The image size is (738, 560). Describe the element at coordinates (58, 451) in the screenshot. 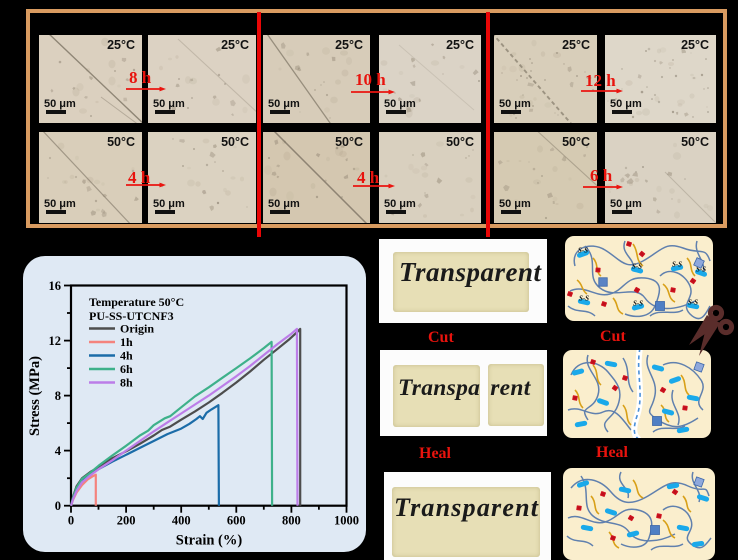

I see `svg-text: 4` at that location.